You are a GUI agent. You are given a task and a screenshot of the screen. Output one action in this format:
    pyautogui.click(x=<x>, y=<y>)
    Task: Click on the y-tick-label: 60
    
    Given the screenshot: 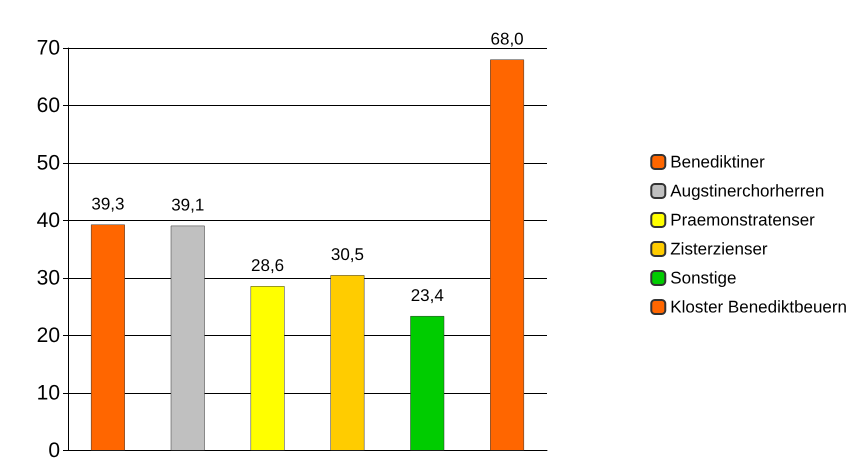 What is the action you would take?
    pyautogui.click(x=48, y=105)
    